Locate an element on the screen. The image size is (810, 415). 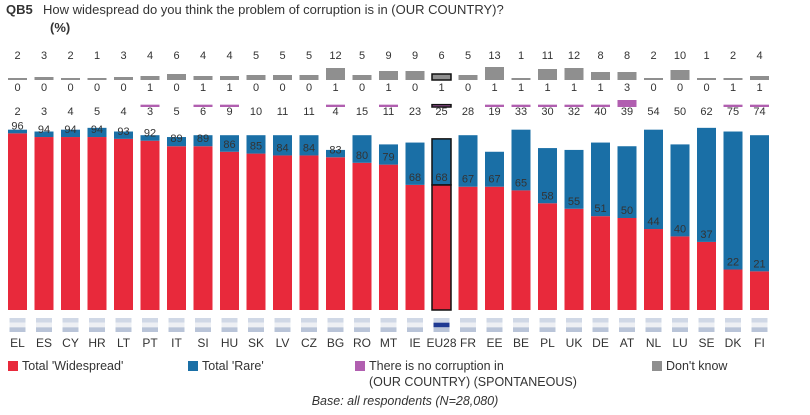
dont-know-label: 12 is located at coordinates (335, 56).